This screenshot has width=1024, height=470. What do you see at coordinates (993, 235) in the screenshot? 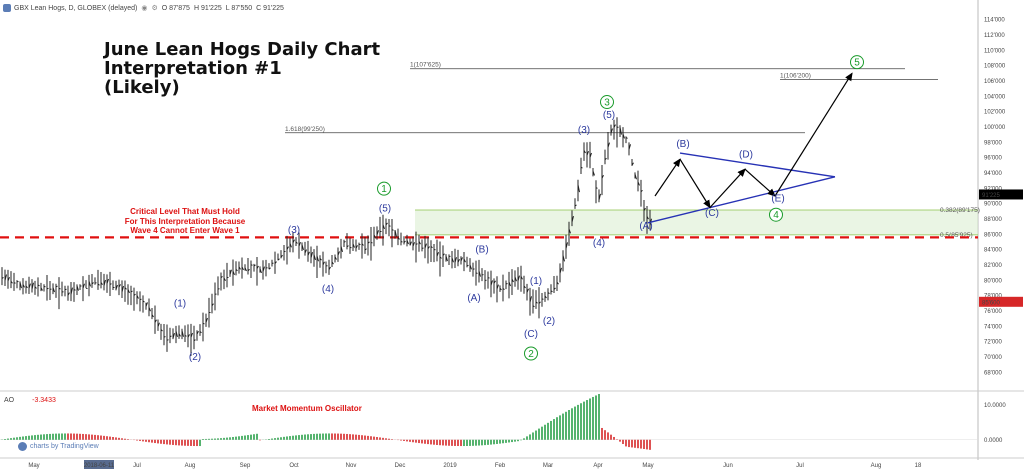
I see `y-tick-label: 86'000` at bounding box center [993, 235].